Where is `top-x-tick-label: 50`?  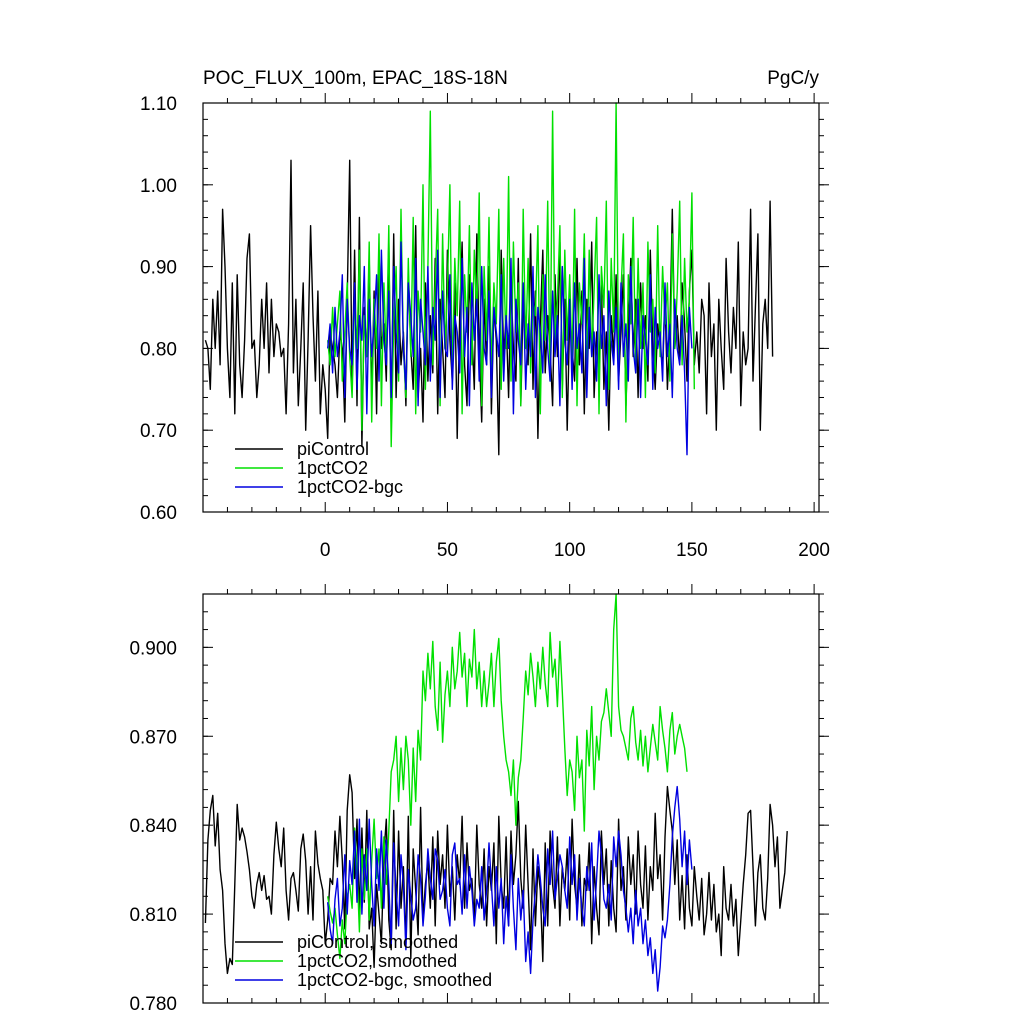 top-x-tick-label: 50 is located at coordinates (447, 550).